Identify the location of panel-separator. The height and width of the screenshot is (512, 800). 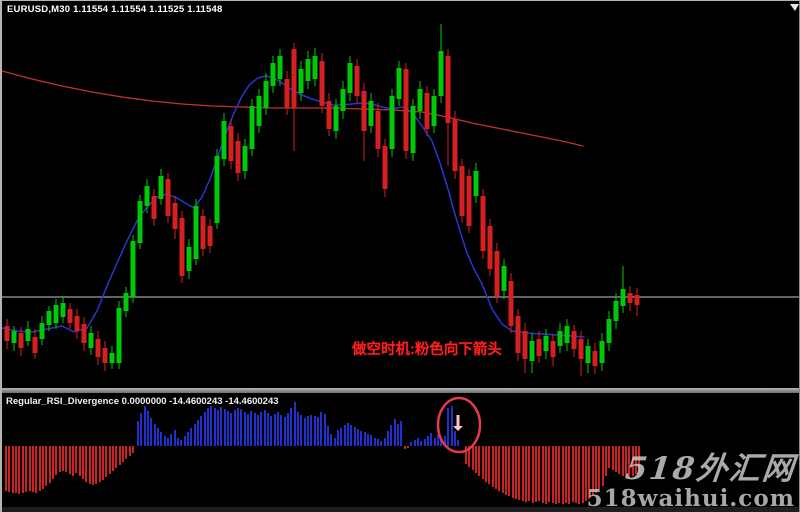
(400, 390).